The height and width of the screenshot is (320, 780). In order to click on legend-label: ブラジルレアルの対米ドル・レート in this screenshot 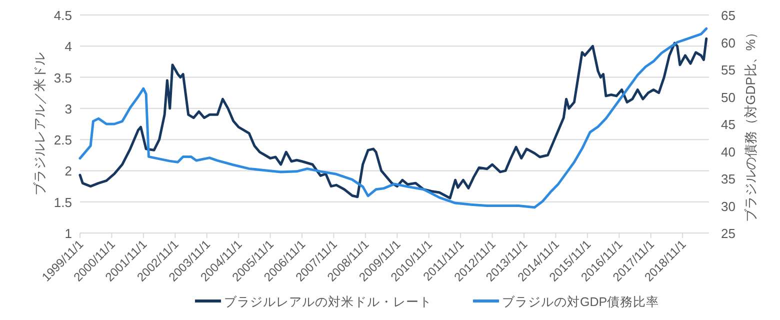, I will do `click(328, 301)`.